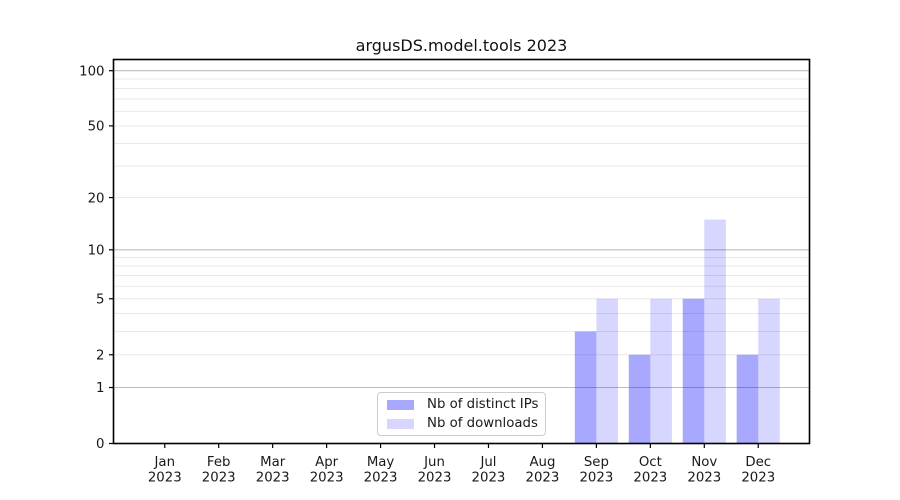 The height and width of the screenshot is (500, 900). Describe the element at coordinates (165, 462) in the screenshot. I see `x-tick-label-month: Jan` at that location.